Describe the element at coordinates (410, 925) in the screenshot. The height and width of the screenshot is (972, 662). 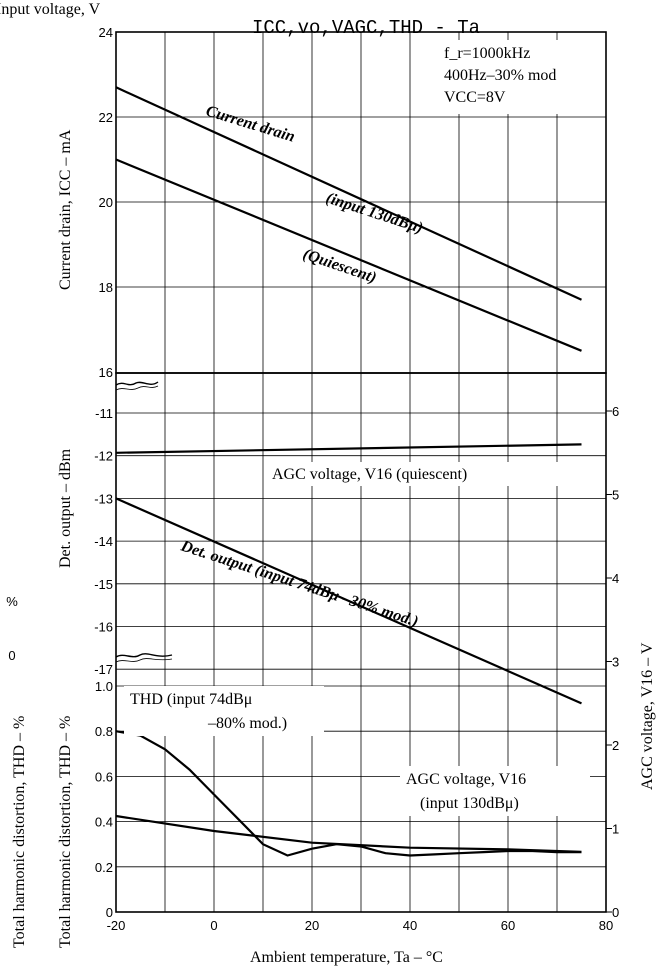
I see `x-tick-label: 40` at that location.